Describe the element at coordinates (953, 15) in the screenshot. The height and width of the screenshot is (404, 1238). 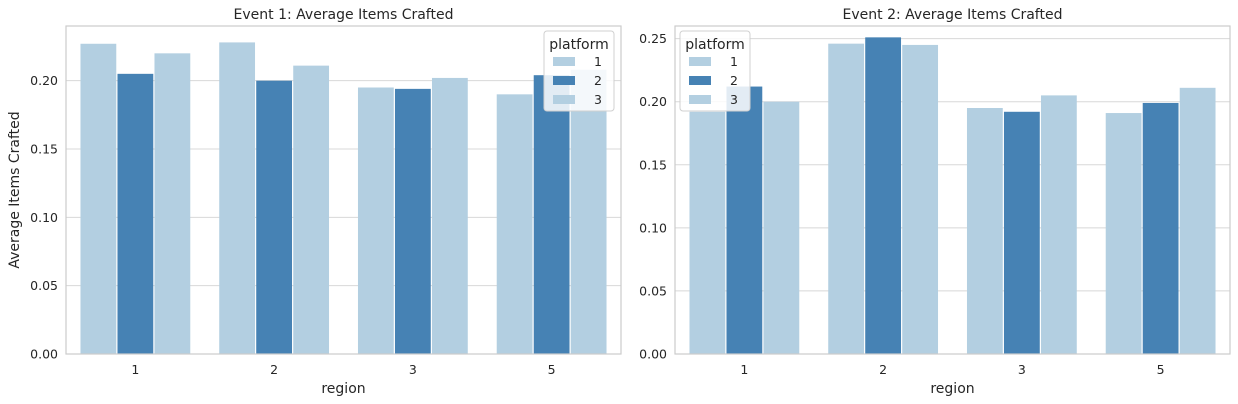
I see `chart-title: Event 2: Average Items Crafted` at that location.